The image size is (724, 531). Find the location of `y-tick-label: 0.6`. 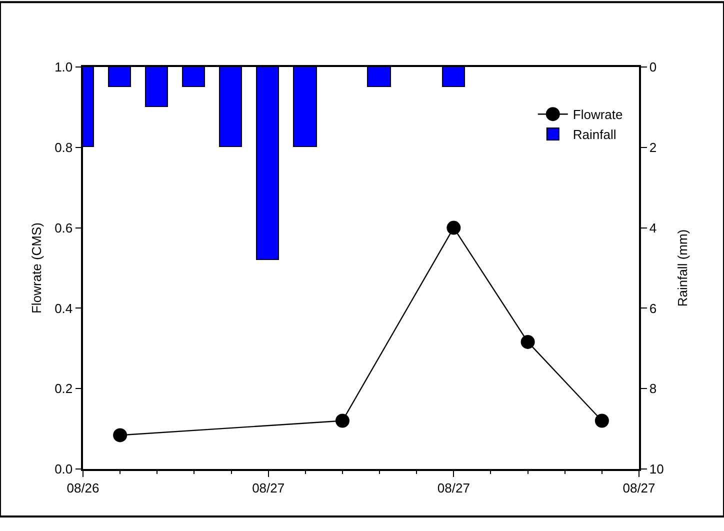

y-tick-label: 0.6 is located at coordinates (63, 228).